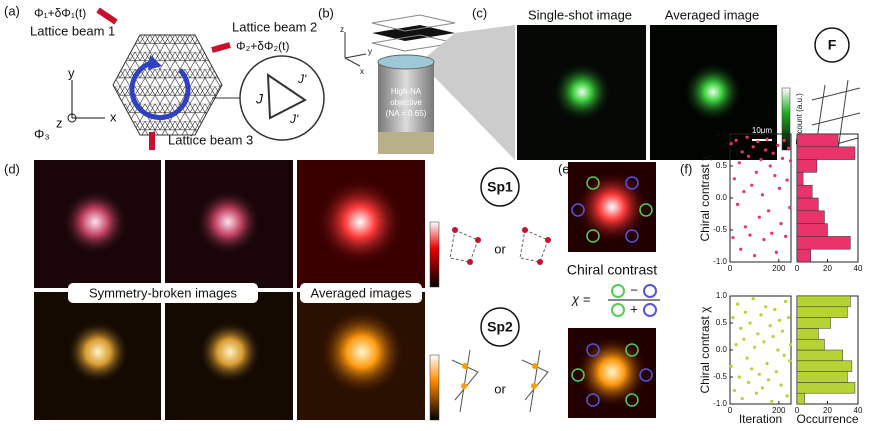  Describe the element at coordinates (762, 130) in the screenshot. I see `scale-label: 10μm` at that location.